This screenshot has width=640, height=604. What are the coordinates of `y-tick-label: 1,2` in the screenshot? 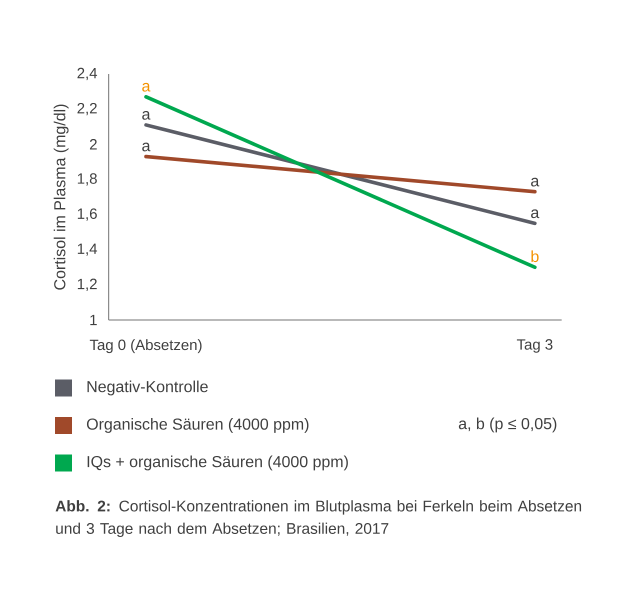 It's located at (87, 285).